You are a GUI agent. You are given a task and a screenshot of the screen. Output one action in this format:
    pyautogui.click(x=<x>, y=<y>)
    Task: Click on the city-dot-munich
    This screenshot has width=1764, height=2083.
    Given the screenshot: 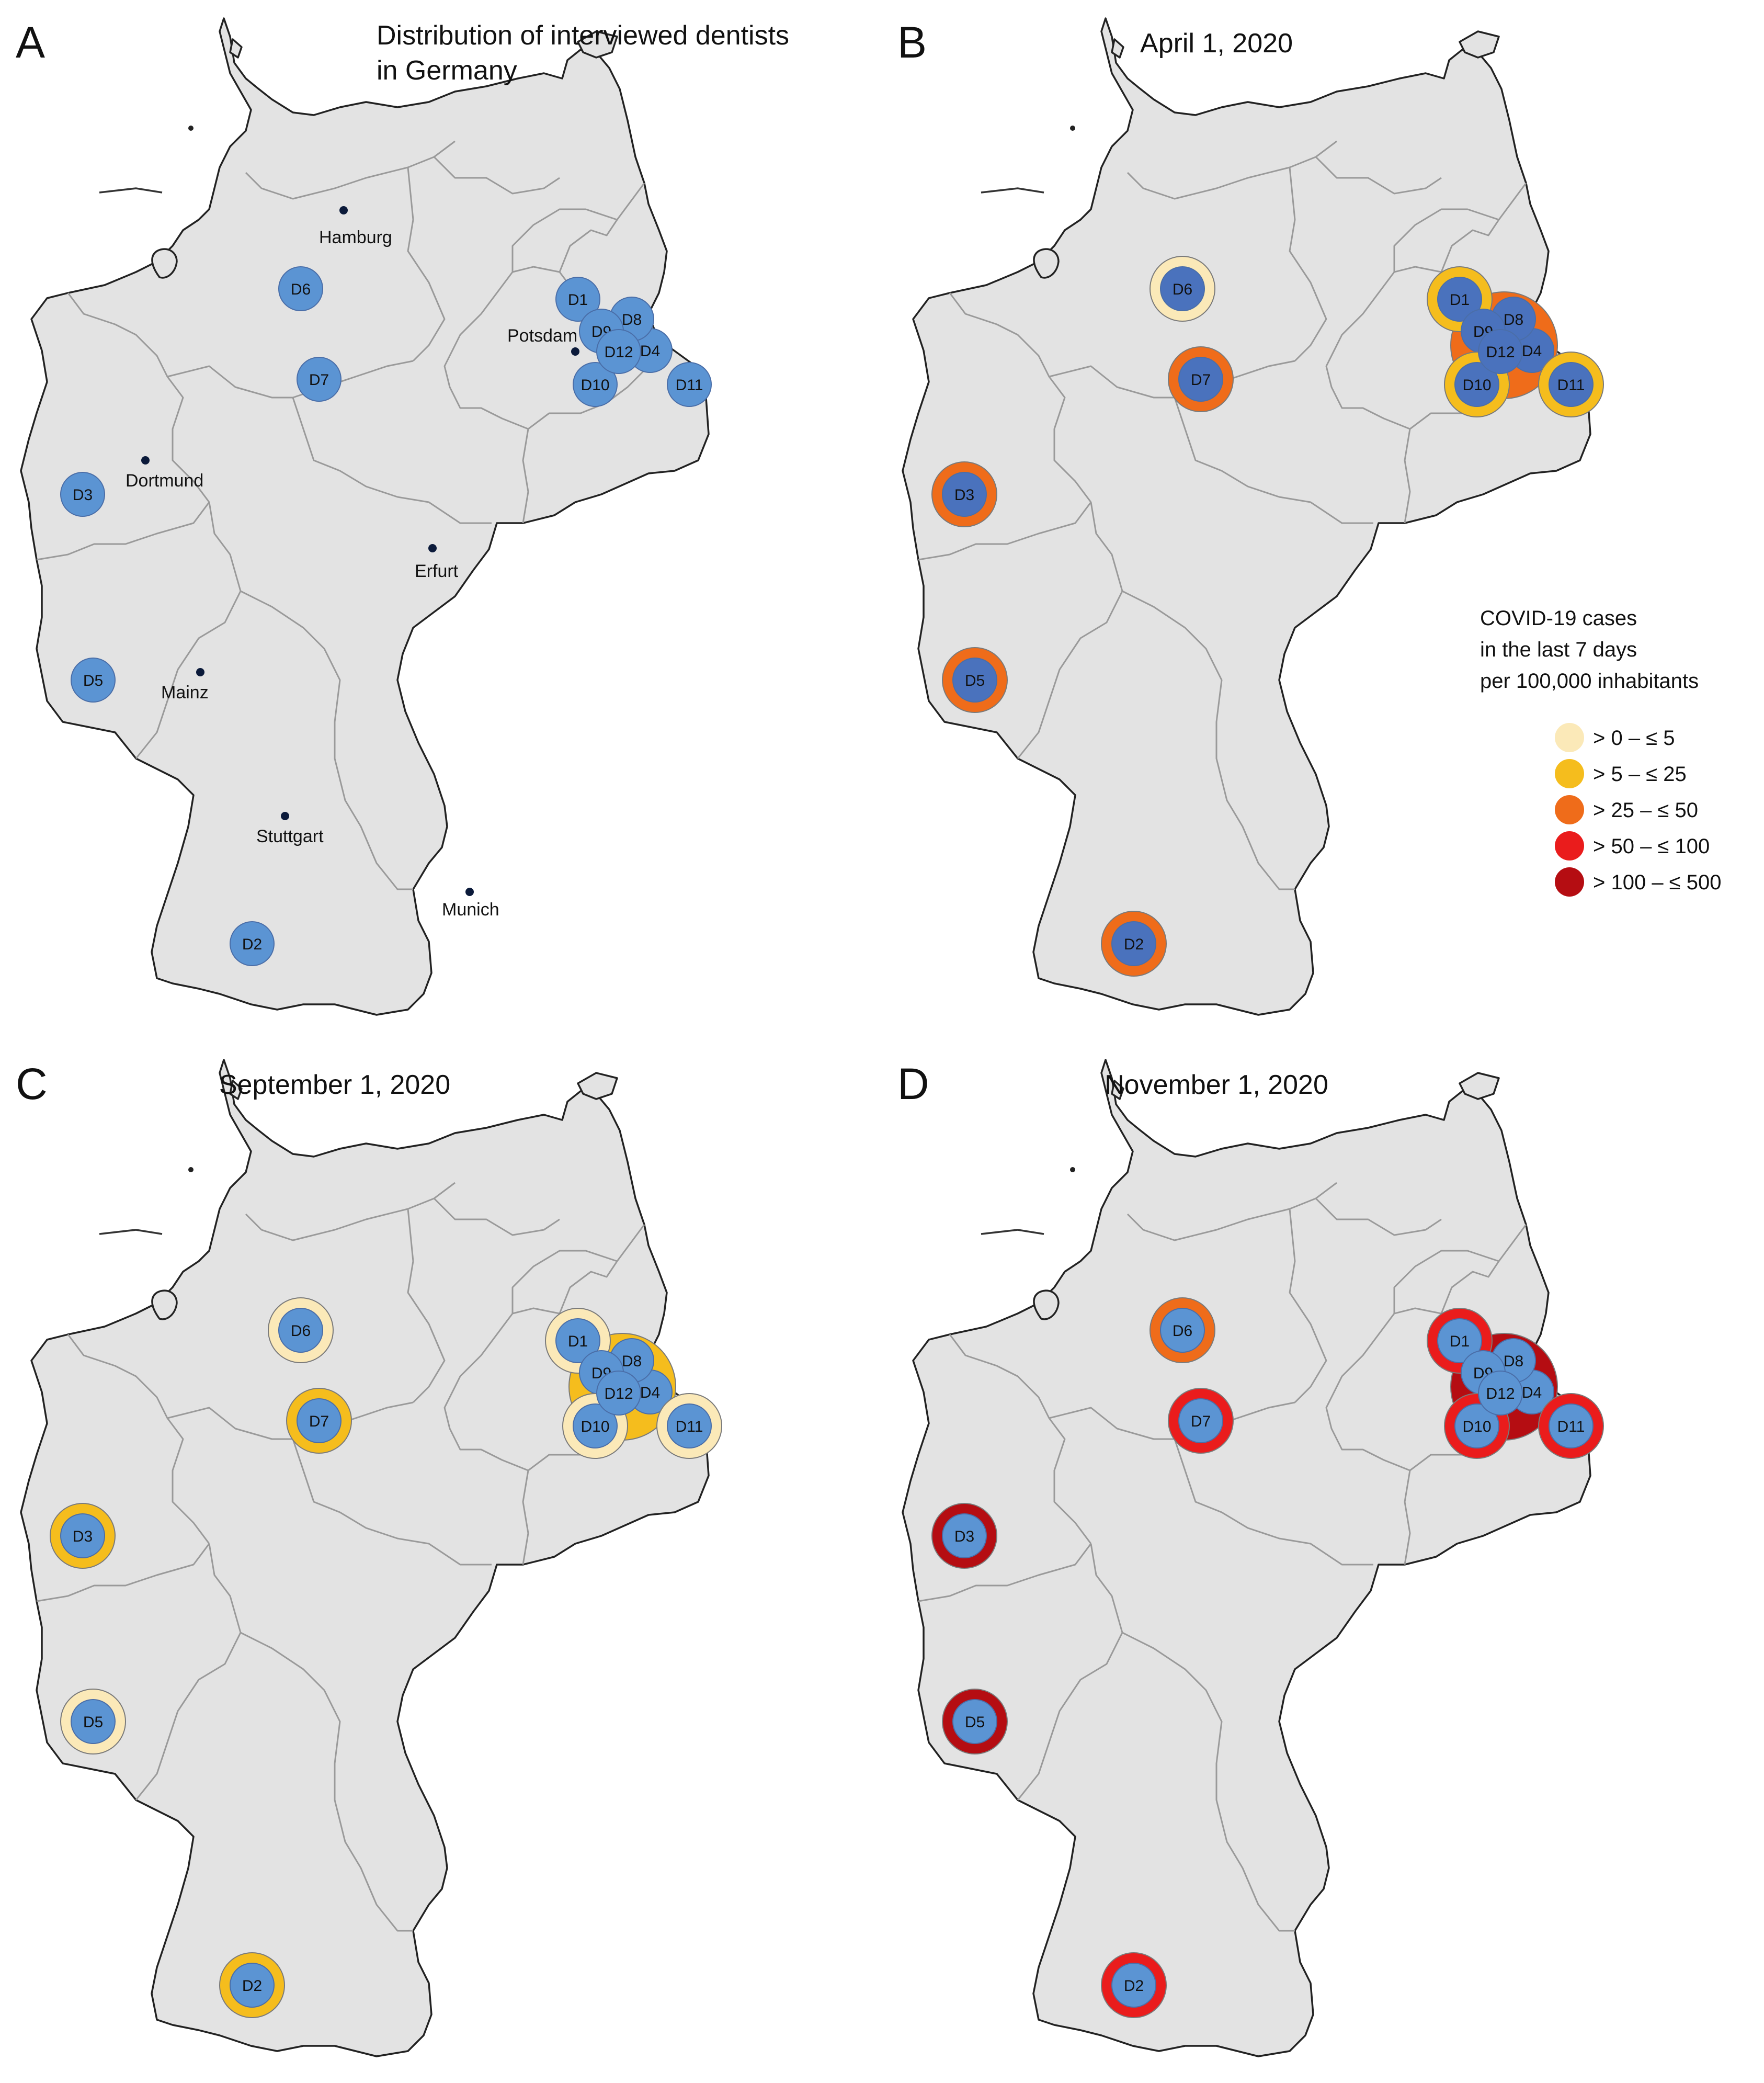 What is the action you would take?
    pyautogui.click(x=469, y=892)
    